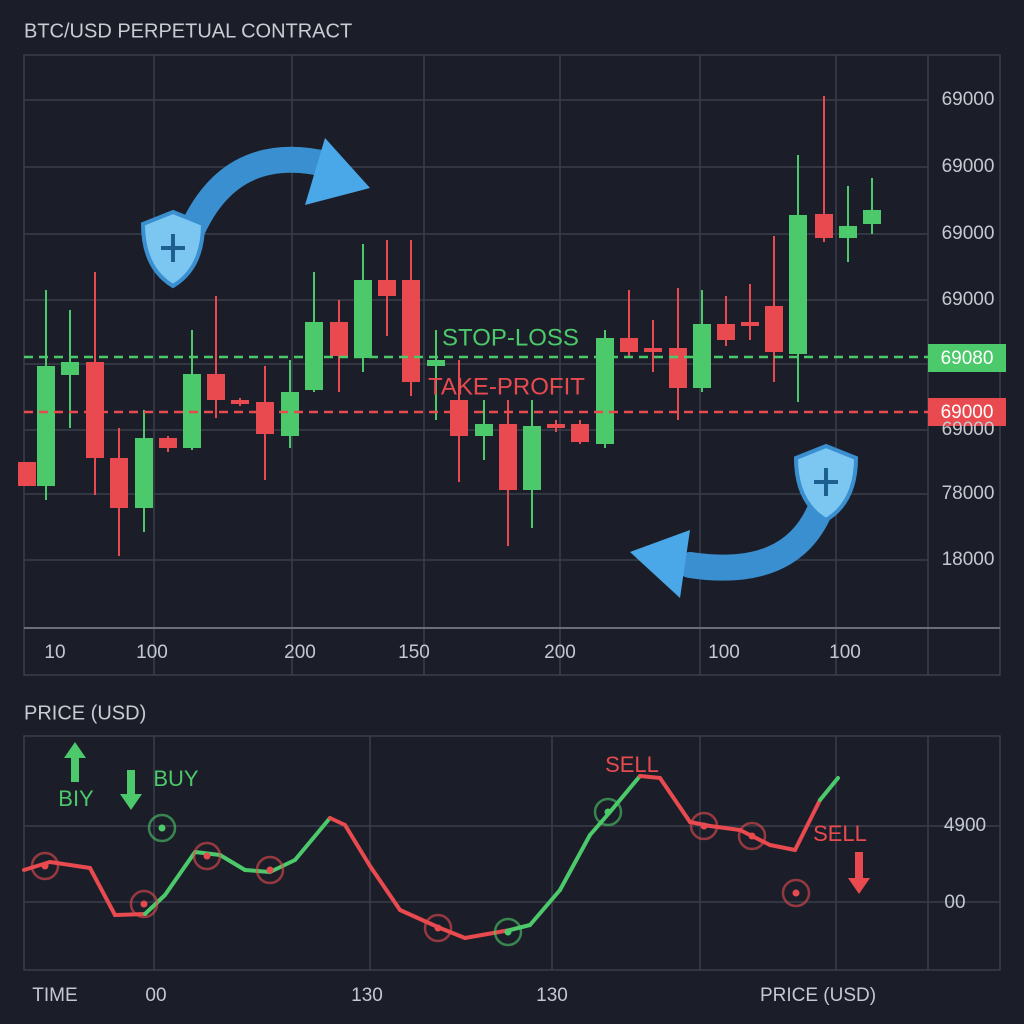  What do you see at coordinates (300, 652) in the screenshot?
I see `x-axis-label: 200` at bounding box center [300, 652].